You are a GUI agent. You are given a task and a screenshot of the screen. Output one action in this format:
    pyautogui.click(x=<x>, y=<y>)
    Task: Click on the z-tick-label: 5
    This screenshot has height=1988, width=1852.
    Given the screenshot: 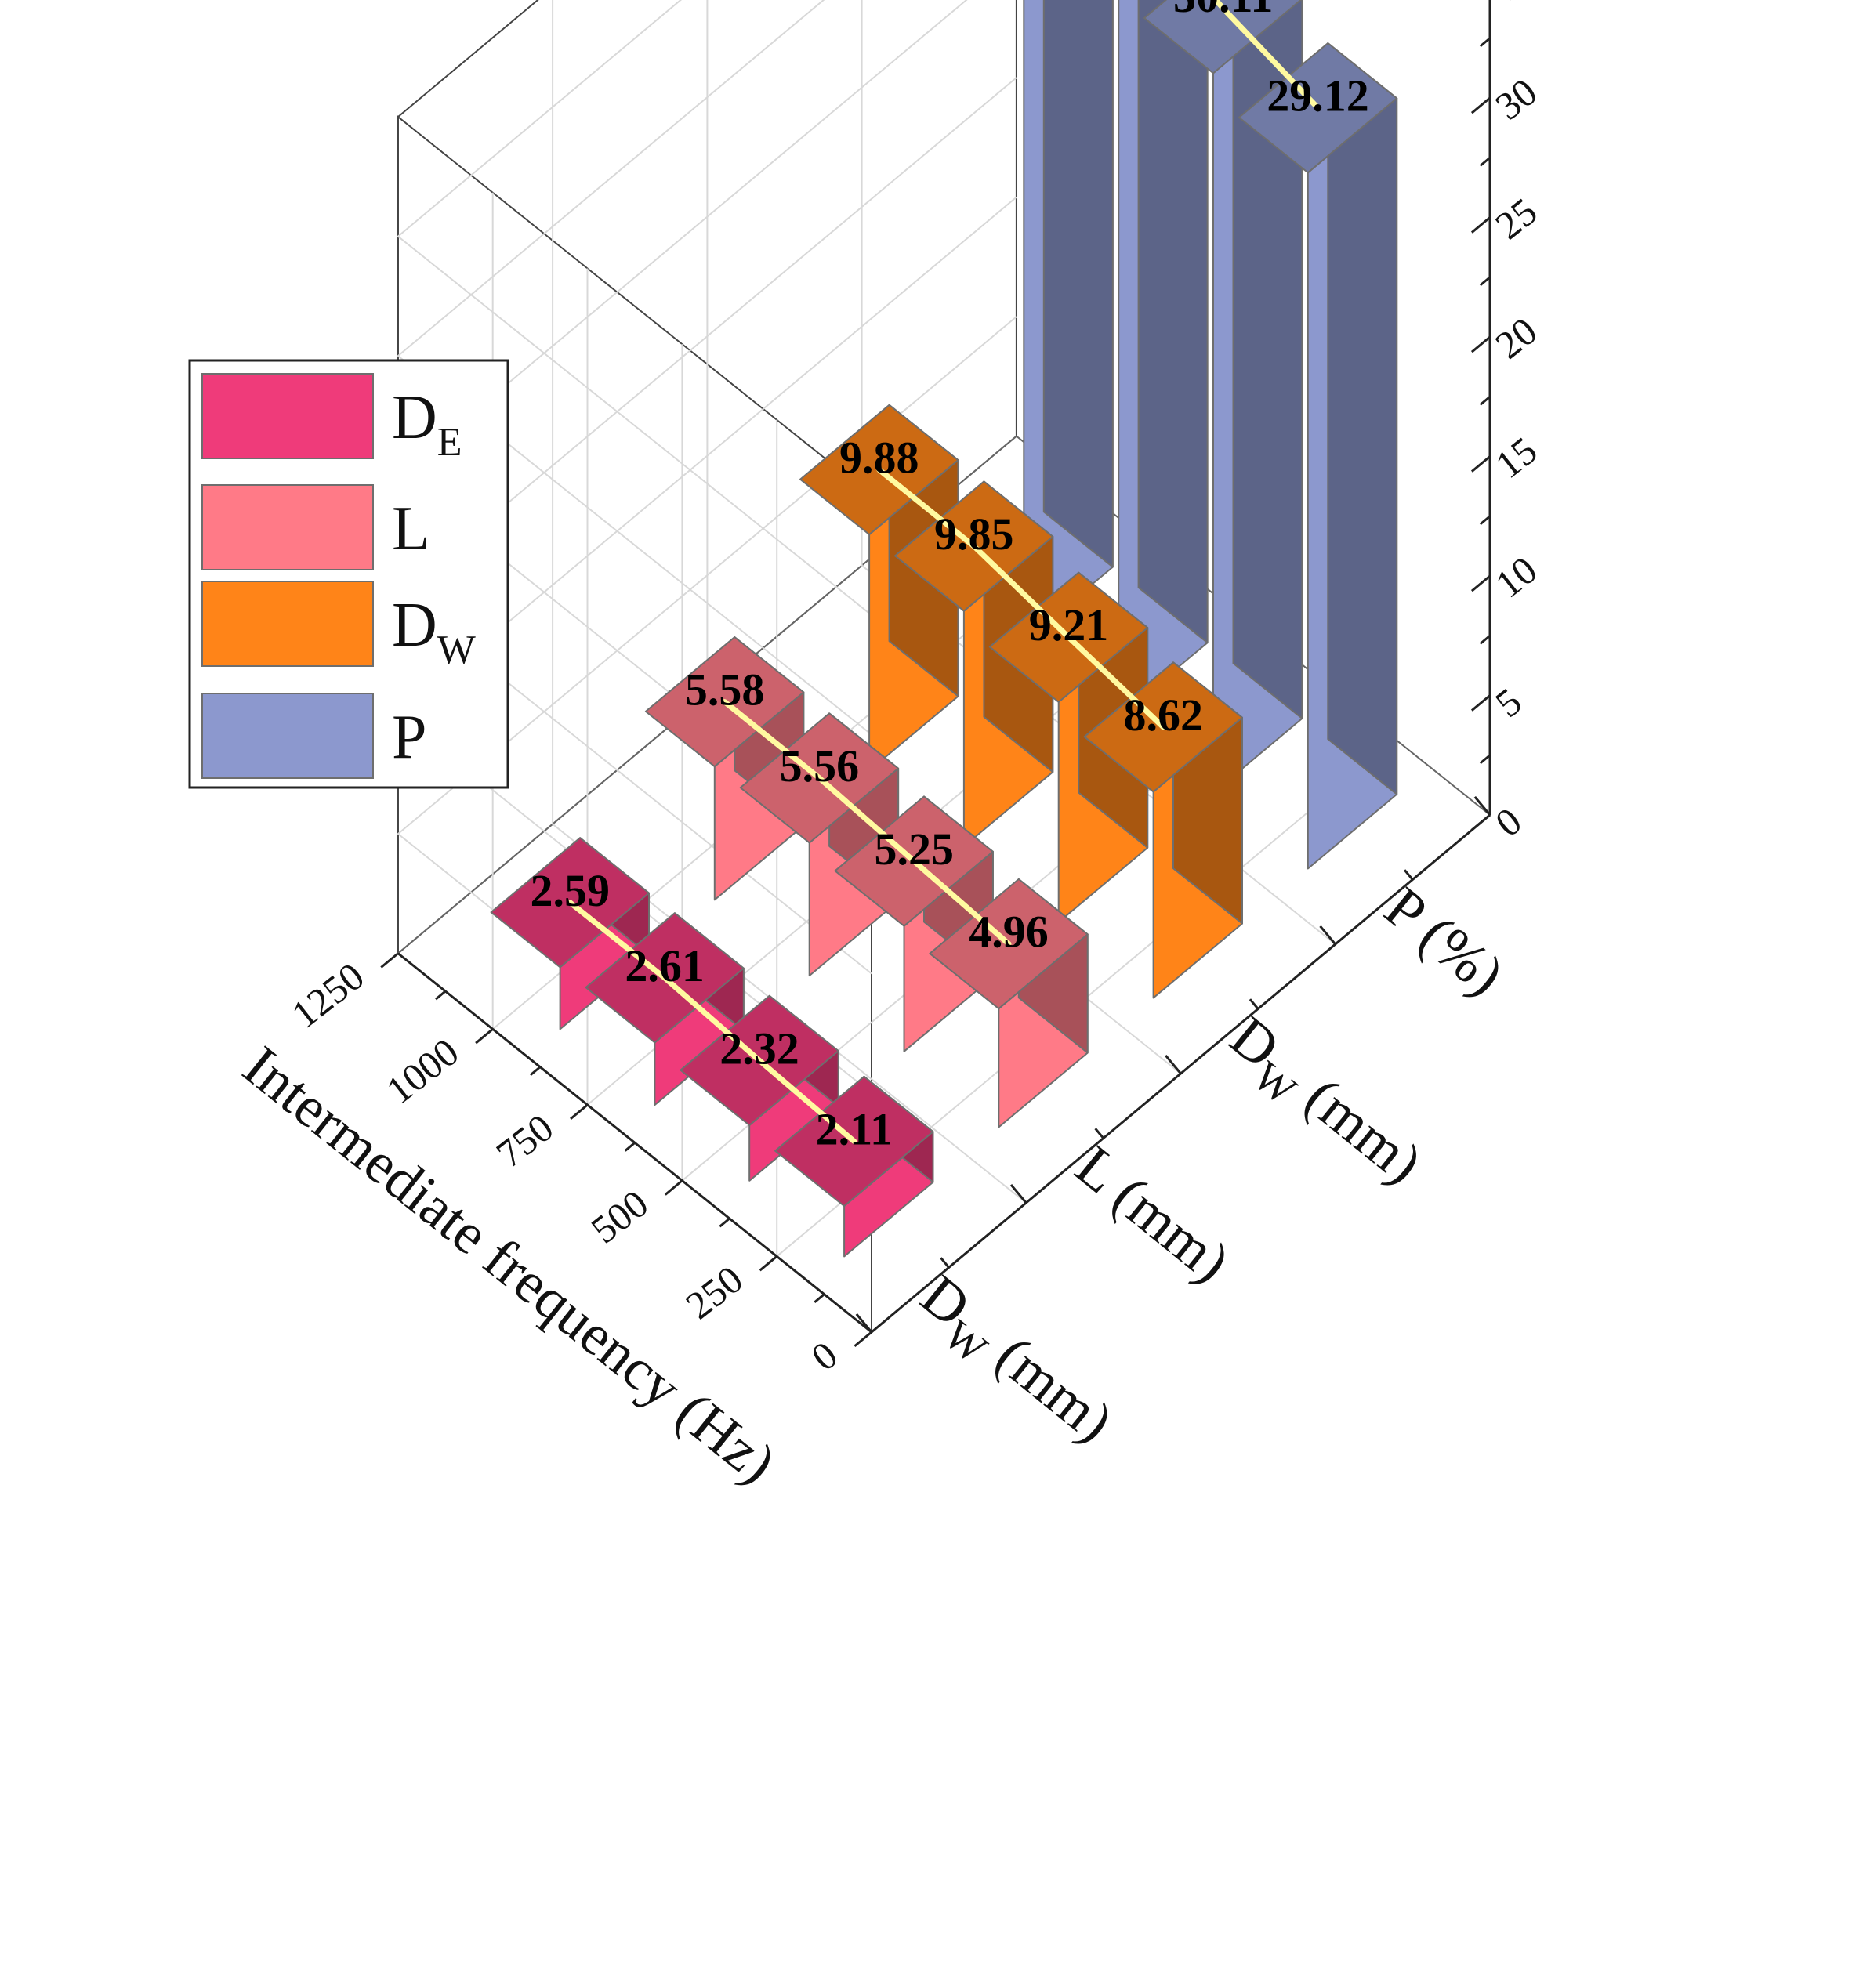 What is the action you would take?
    pyautogui.click(x=1508, y=702)
    